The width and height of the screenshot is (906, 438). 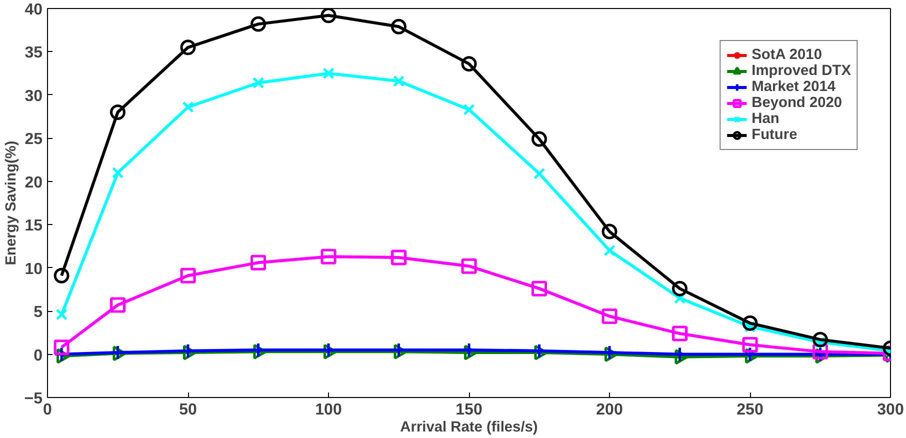 I want to click on x-axis-title: Arrival Rate (files/s), so click(x=469, y=428).